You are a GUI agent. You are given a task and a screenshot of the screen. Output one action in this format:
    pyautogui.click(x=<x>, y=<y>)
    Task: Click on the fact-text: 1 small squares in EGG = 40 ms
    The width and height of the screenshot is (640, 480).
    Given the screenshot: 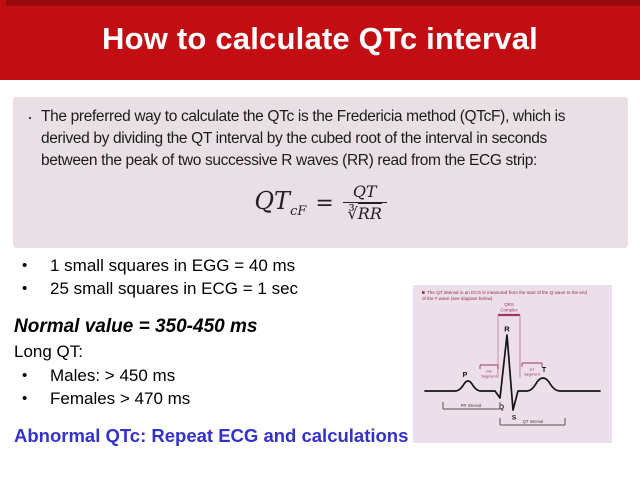 What is the action you would take?
    pyautogui.click(x=173, y=265)
    